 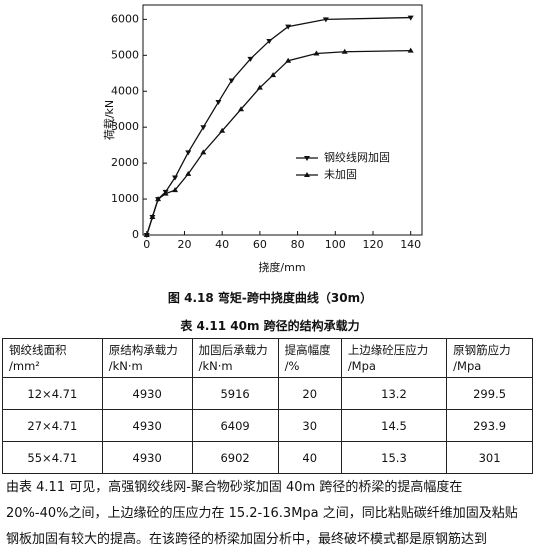 I want to click on header-text: /mm², so click(x=24, y=366).